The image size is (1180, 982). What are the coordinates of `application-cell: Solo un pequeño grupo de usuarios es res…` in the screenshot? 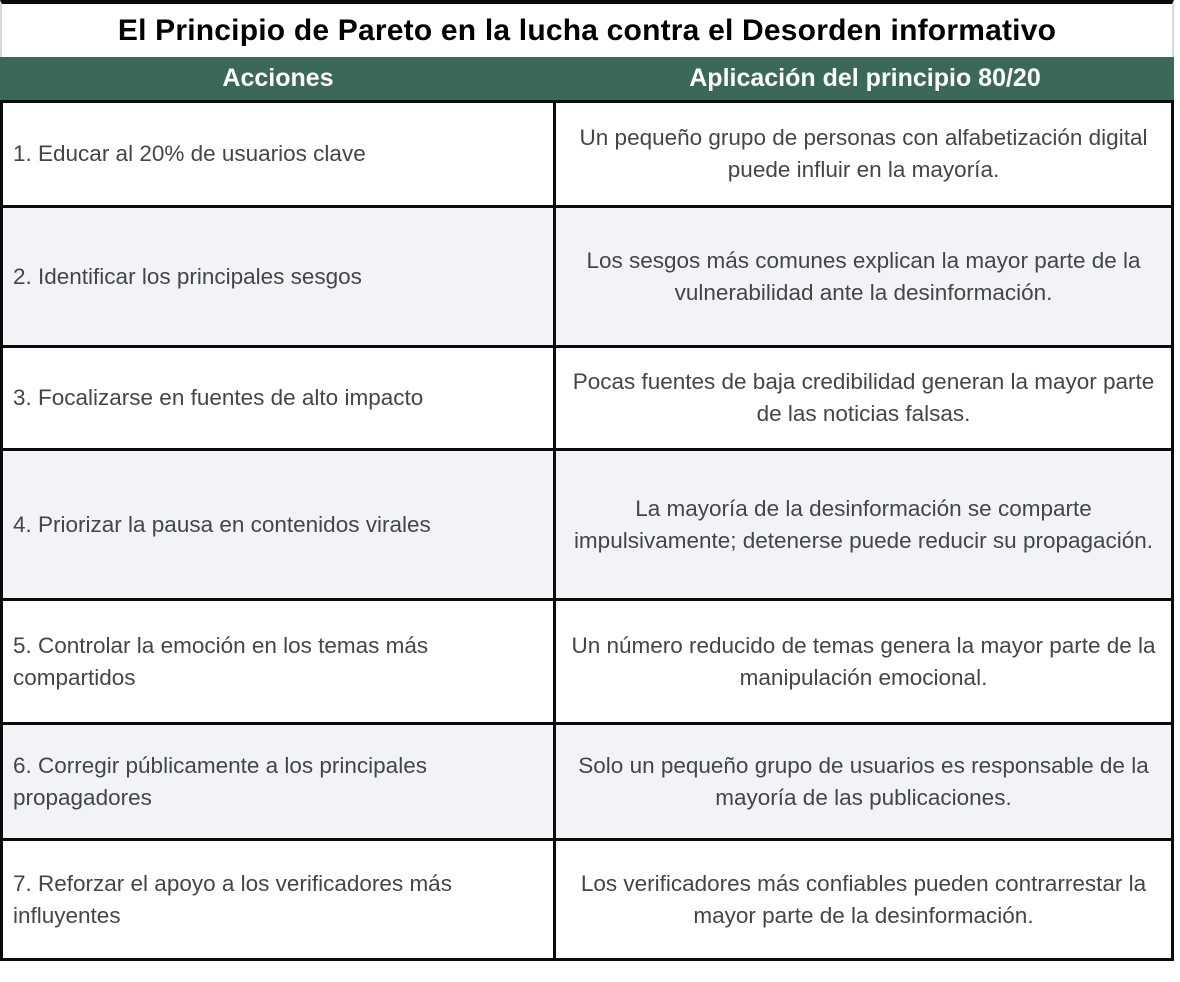 It's located at (863, 781).